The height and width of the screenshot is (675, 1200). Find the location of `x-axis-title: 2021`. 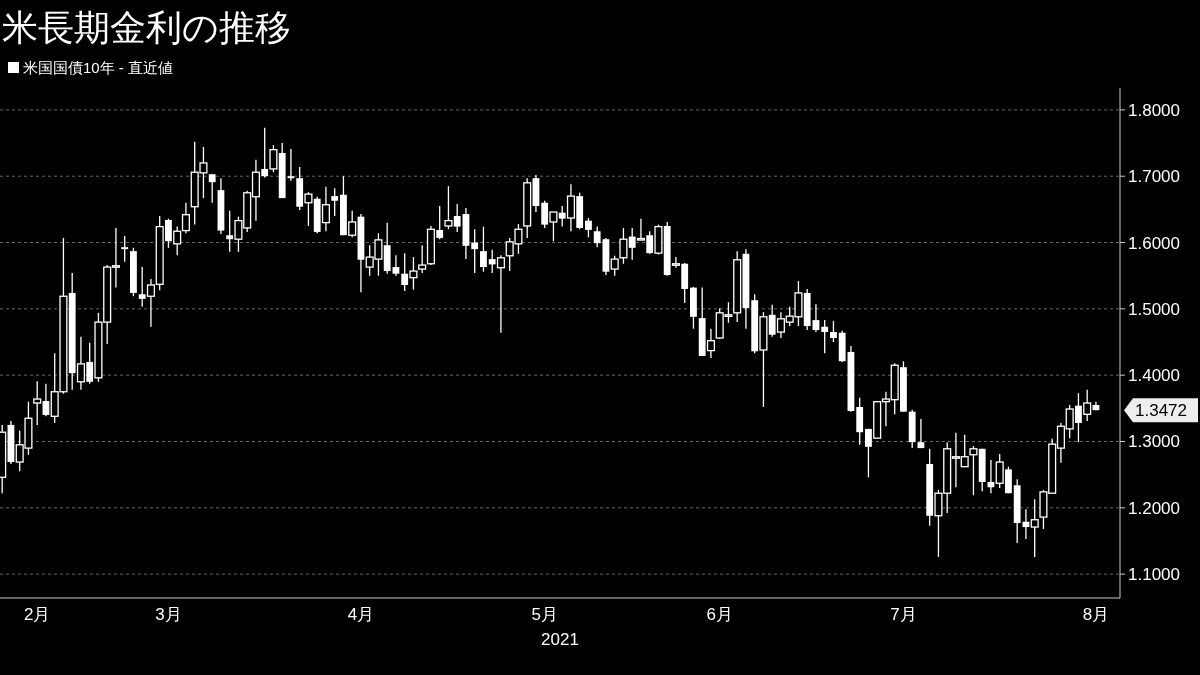

x-axis-title: 2021 is located at coordinates (560, 639).